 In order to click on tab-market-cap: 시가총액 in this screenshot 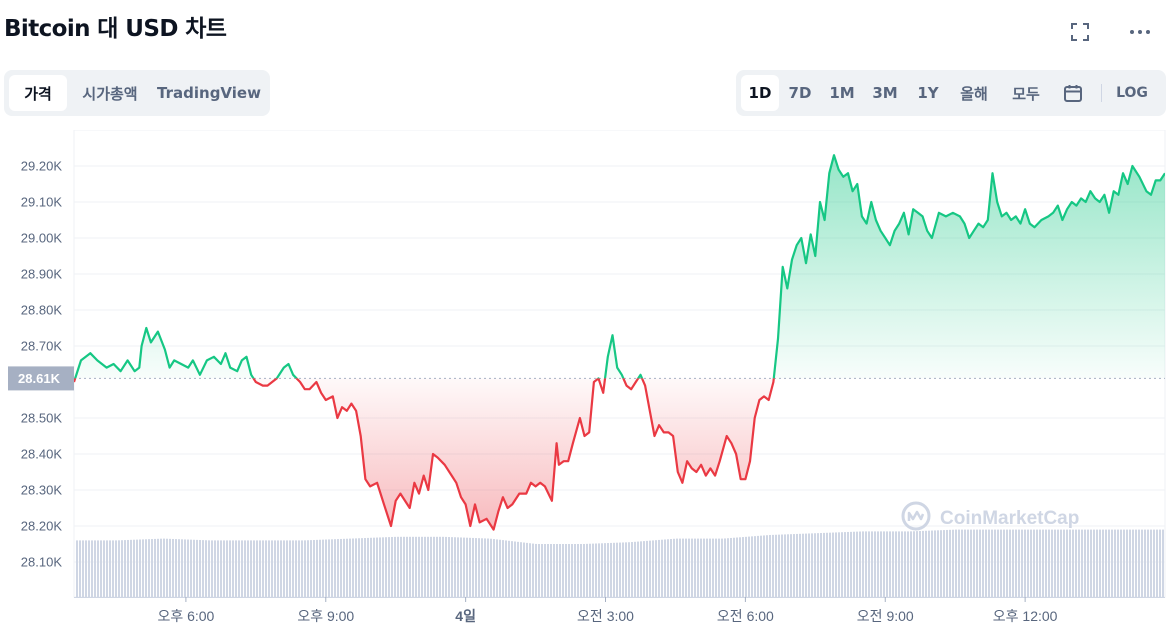, I will do `click(110, 93)`.